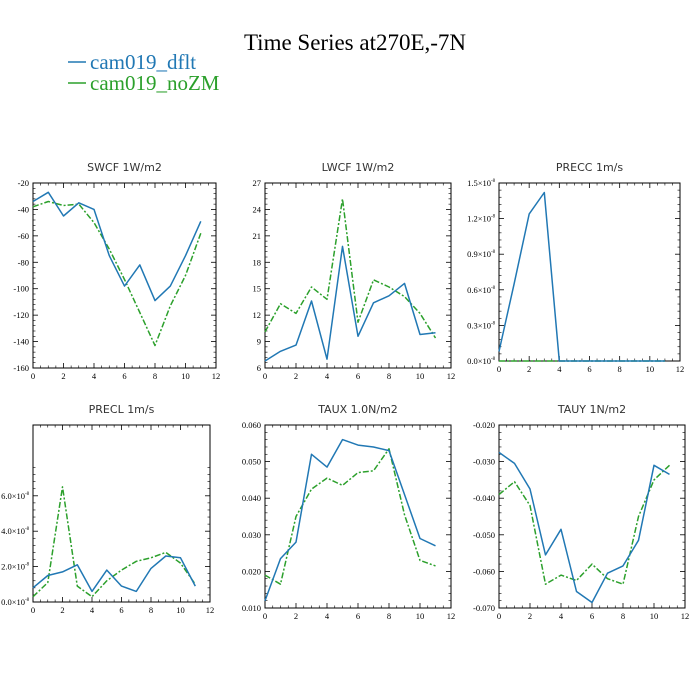 This screenshot has width=700, height=700. What do you see at coordinates (251, 462) in the screenshot?
I see `y-tick-label: 0.050` at bounding box center [251, 462].